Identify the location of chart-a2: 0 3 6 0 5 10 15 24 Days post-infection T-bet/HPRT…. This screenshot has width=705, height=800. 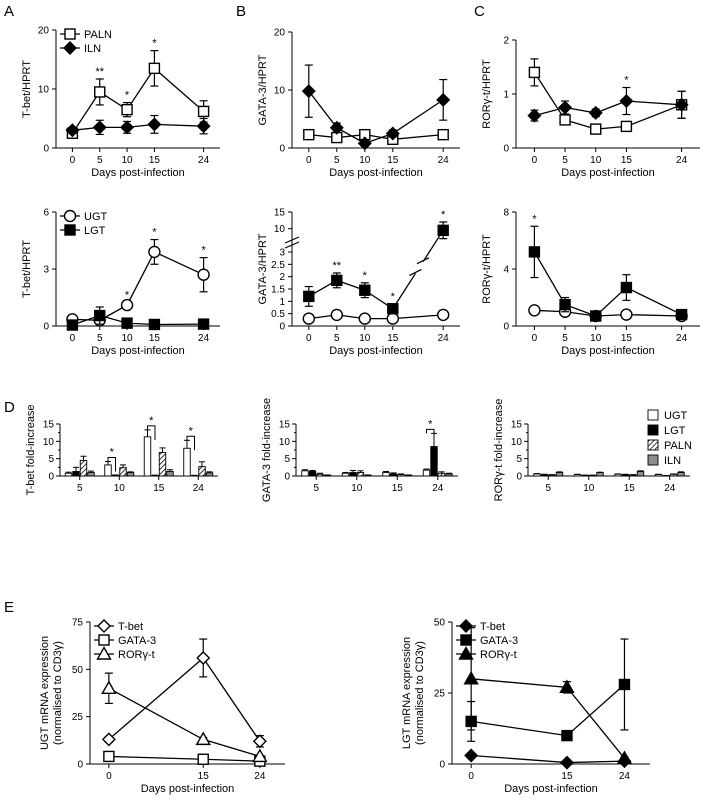
(120, 282).